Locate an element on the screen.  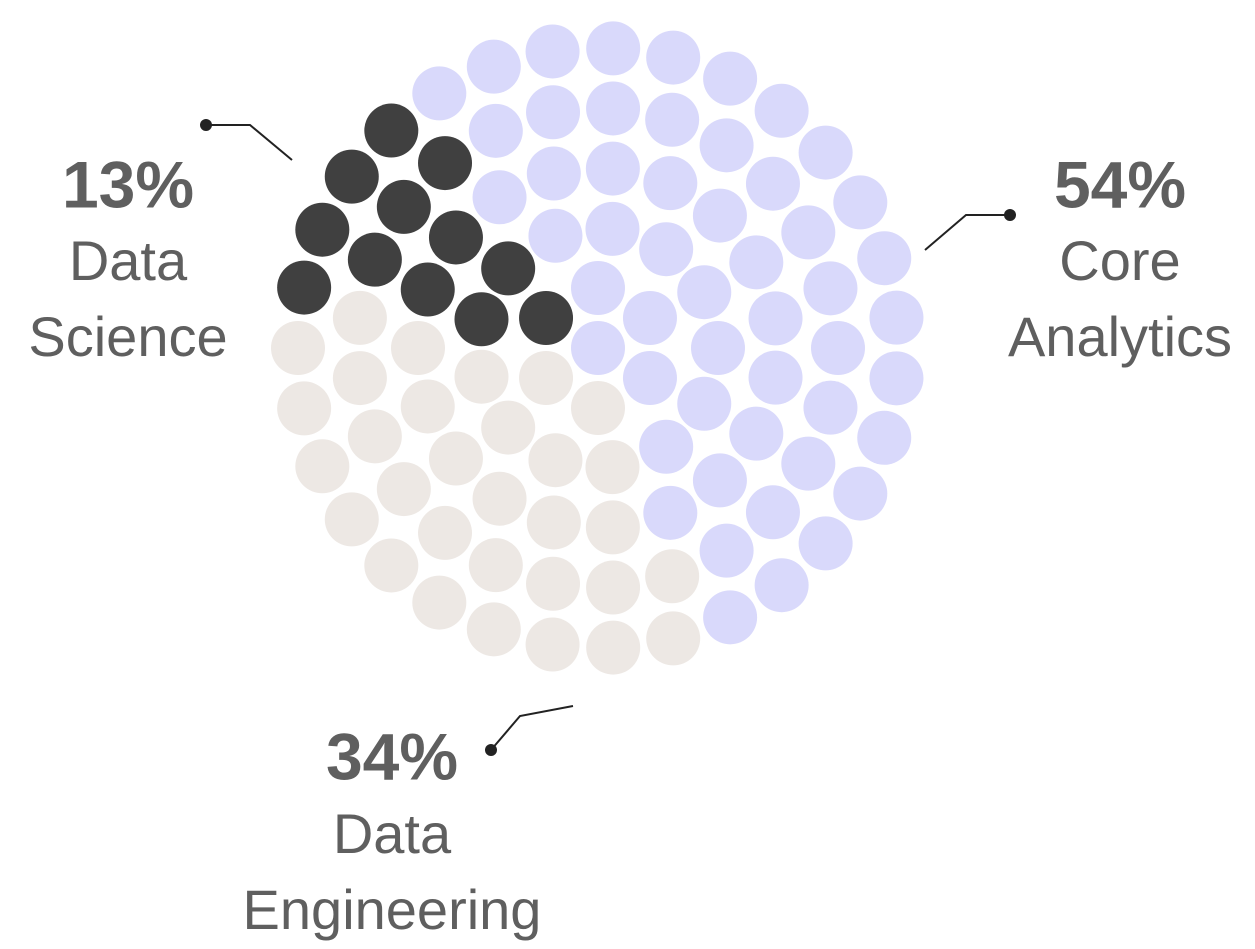
value-label: 13% is located at coordinates (128, 184).